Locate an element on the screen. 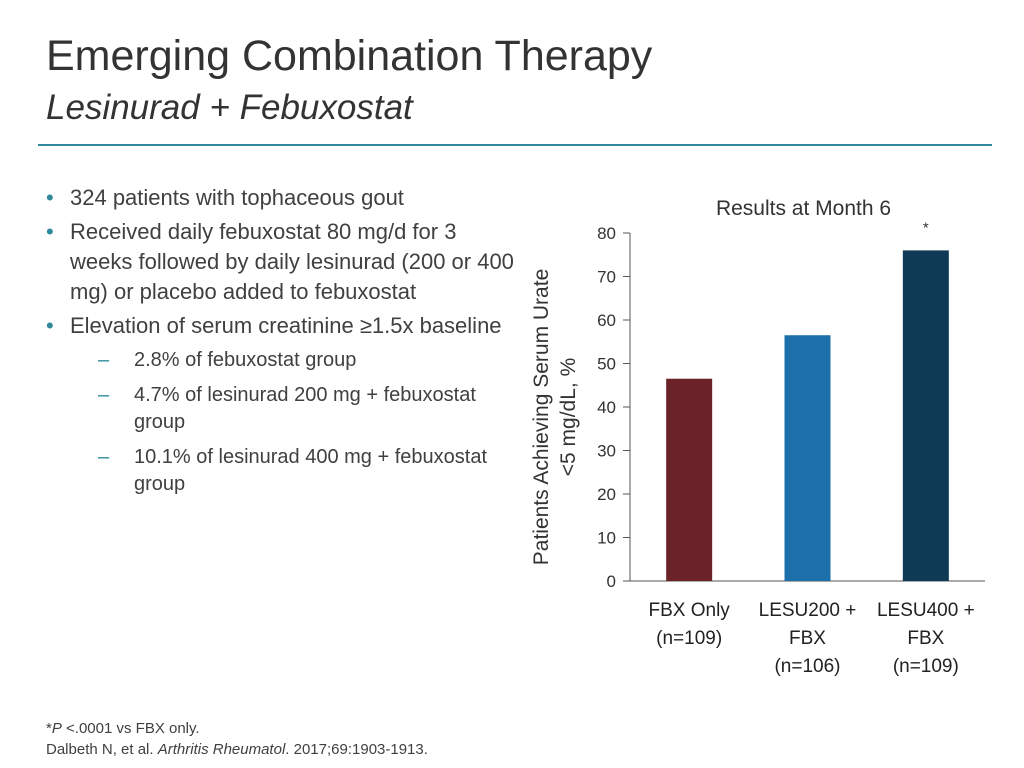 The height and width of the screenshot is (768, 1024). y-axis-label-line1: Patients Achieving Serum Urate is located at coordinates (541, 417).